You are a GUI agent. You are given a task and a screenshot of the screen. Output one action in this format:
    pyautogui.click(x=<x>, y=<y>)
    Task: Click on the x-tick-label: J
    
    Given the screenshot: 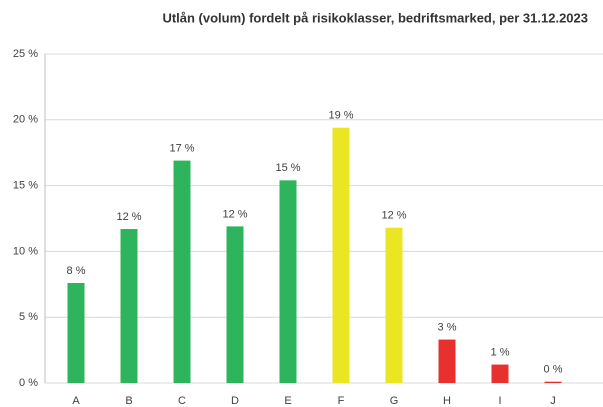 What is the action you would take?
    pyautogui.click(x=553, y=401)
    